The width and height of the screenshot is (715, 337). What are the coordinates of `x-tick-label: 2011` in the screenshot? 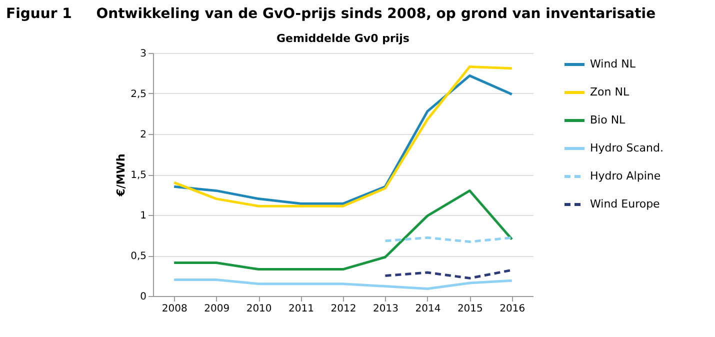 It's located at (301, 309).